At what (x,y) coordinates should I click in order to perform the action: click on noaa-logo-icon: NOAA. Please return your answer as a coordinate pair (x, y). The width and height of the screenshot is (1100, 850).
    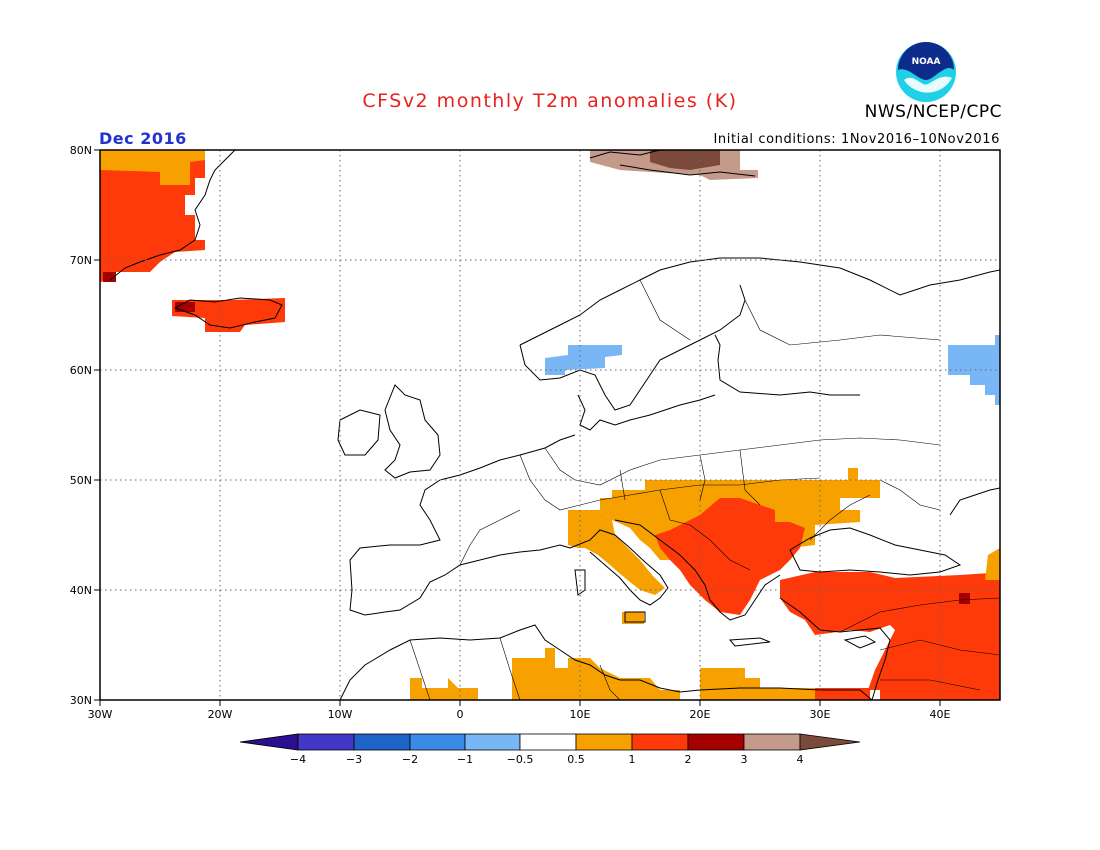
    Looking at the image, I should click on (926, 72).